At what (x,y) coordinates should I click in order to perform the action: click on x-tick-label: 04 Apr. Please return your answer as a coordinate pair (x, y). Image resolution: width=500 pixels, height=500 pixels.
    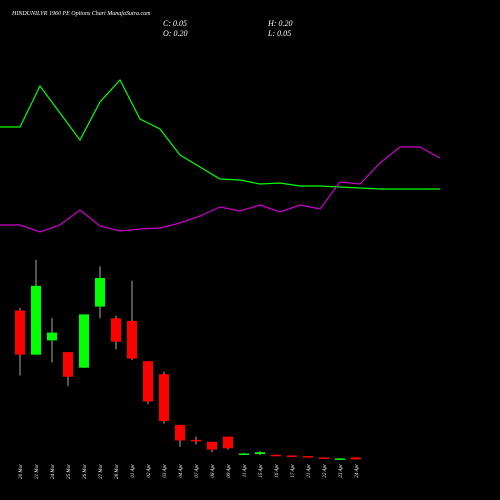
    Looking at the image, I should click on (181, 471).